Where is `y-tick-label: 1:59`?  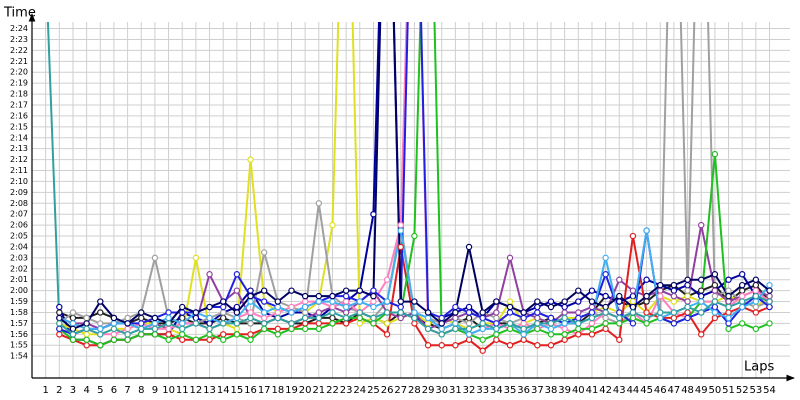 y-tick-label: 1:59 is located at coordinates (19, 301).